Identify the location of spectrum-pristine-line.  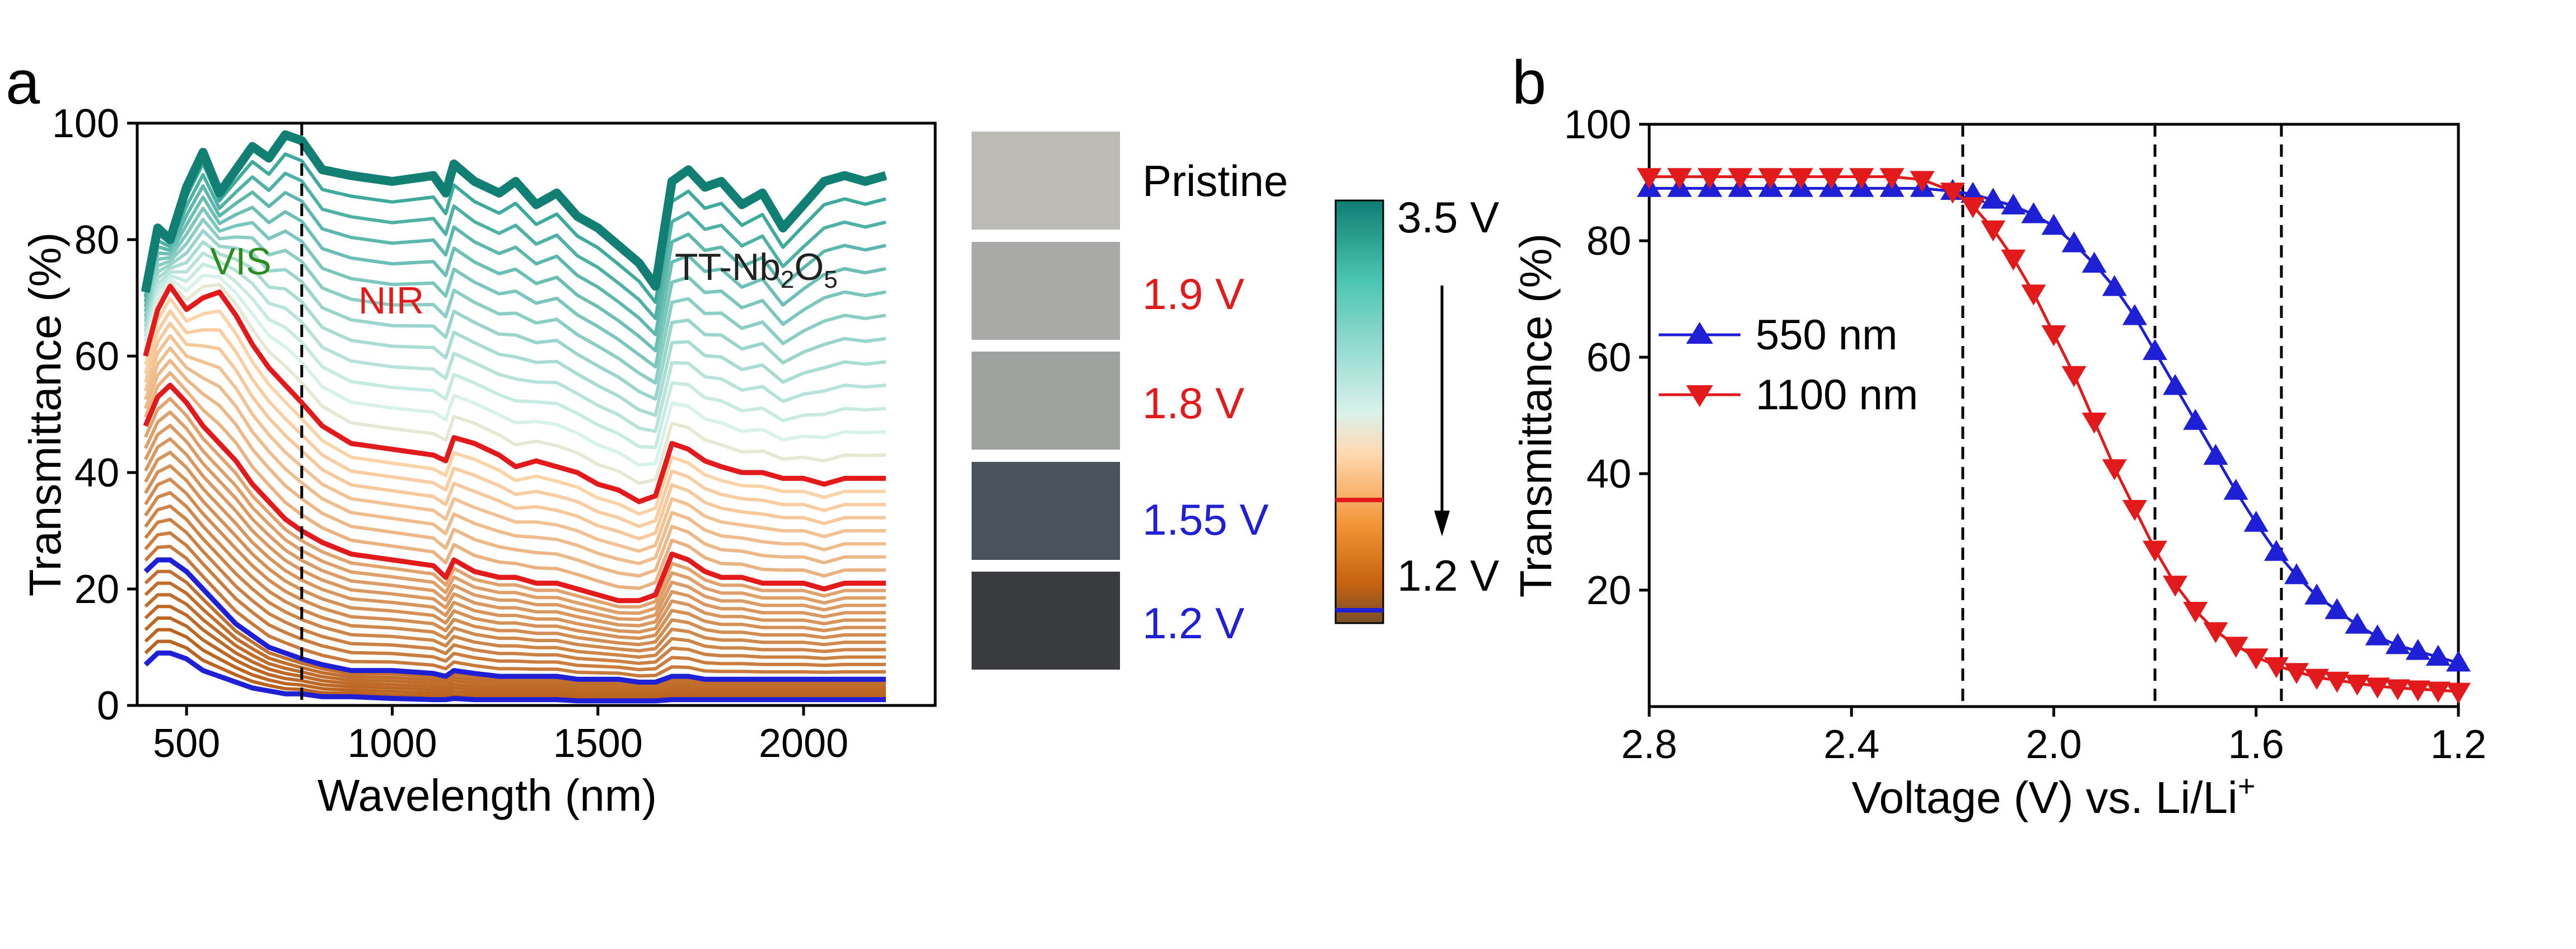
(514, 211).